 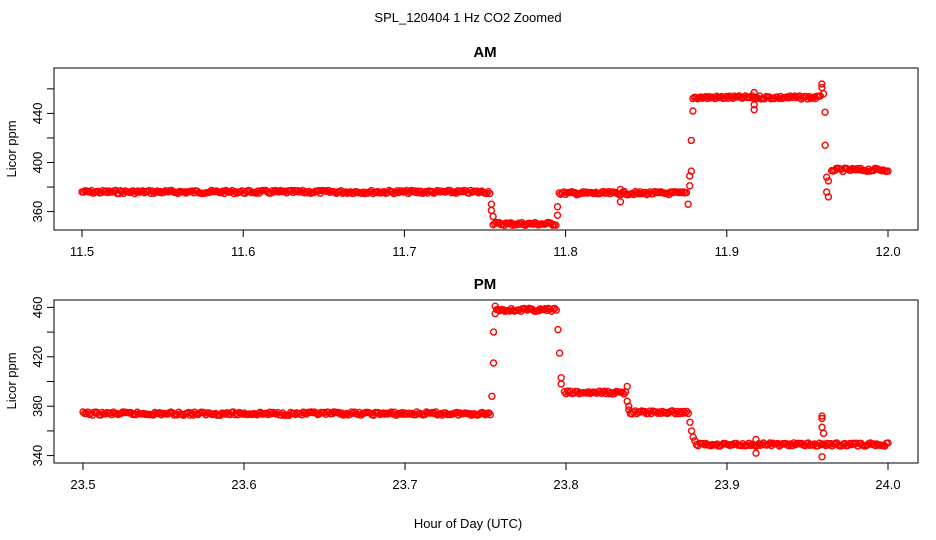 What do you see at coordinates (727, 251) in the screenshot?
I see `am-x-tick-label: 11.9` at bounding box center [727, 251].